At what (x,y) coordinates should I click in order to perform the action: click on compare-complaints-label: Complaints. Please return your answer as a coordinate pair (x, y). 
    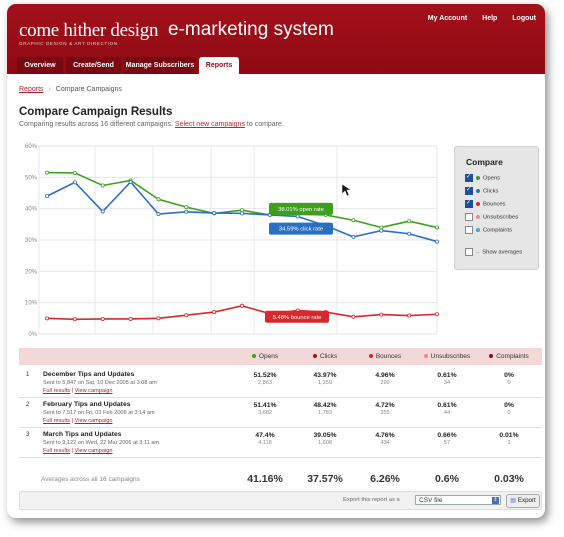
    Looking at the image, I should click on (497, 230).